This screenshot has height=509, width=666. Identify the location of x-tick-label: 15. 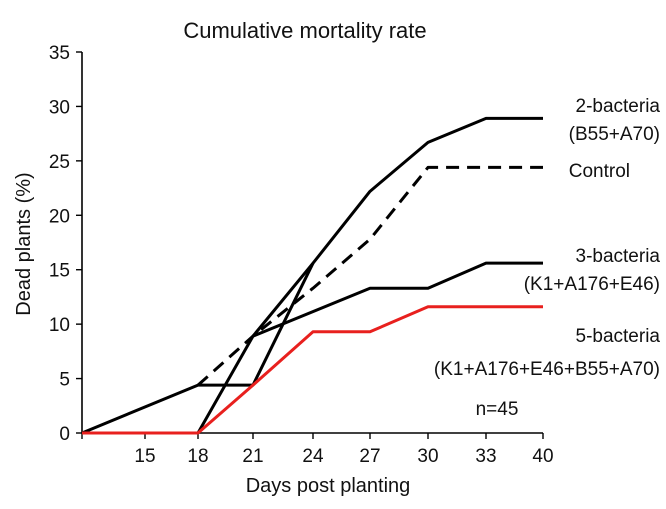
(144, 456).